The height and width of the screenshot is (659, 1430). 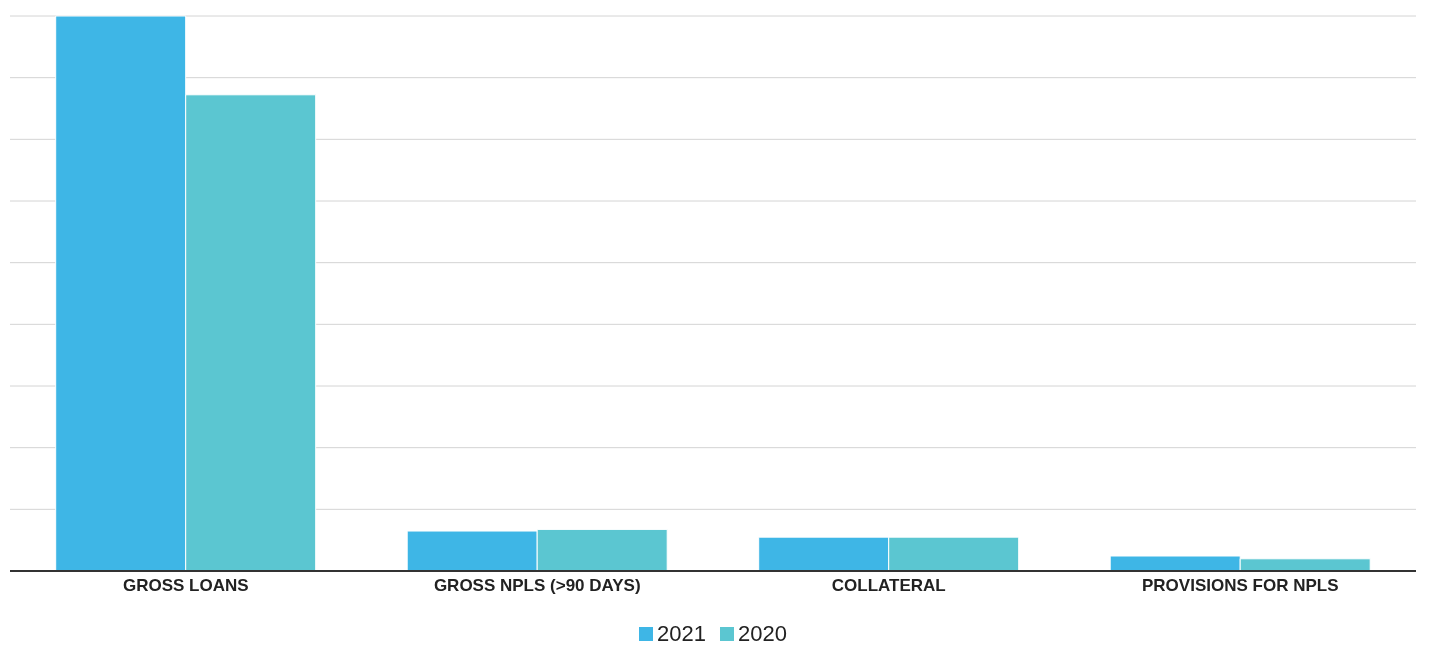 What do you see at coordinates (681, 634) in the screenshot?
I see `legend-label: 2021` at bounding box center [681, 634].